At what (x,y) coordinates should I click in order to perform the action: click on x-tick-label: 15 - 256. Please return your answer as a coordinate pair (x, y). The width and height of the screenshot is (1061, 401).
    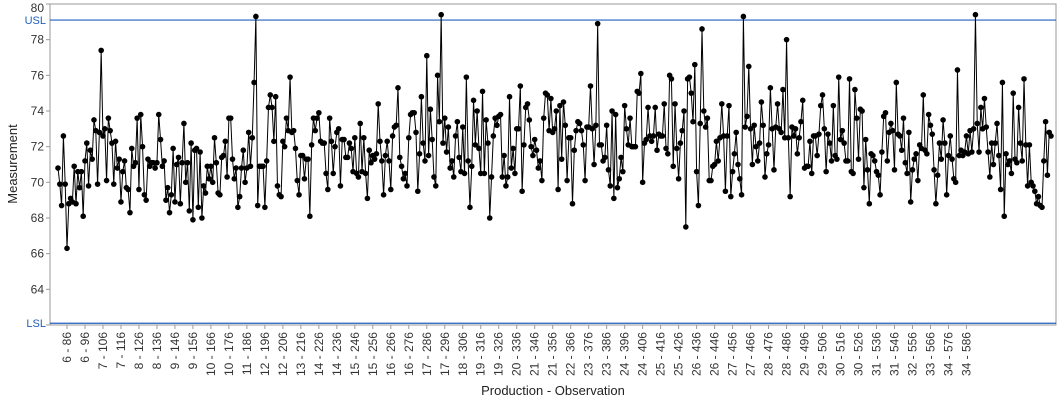
    Looking at the image, I should click on (373, 354).